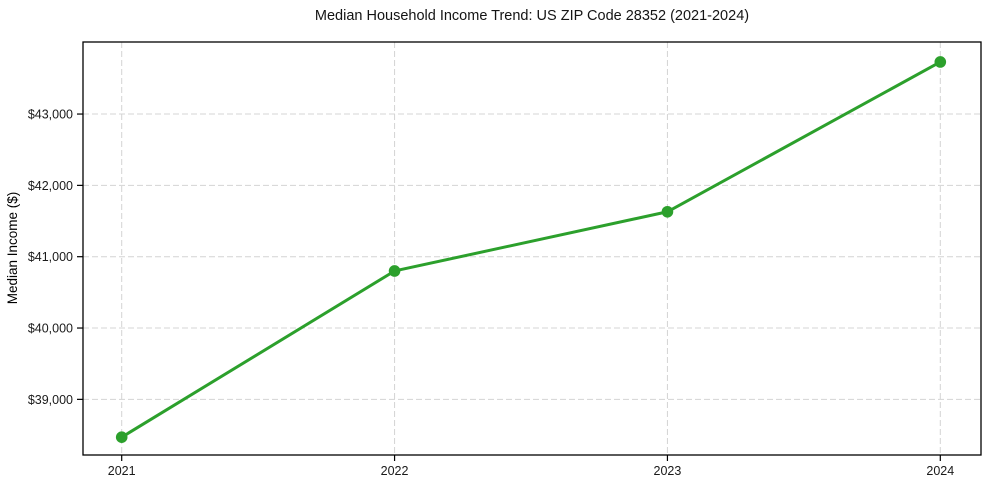 The image size is (989, 490). What do you see at coordinates (50, 186) in the screenshot?
I see `y-tick-label: $42,000` at bounding box center [50, 186].